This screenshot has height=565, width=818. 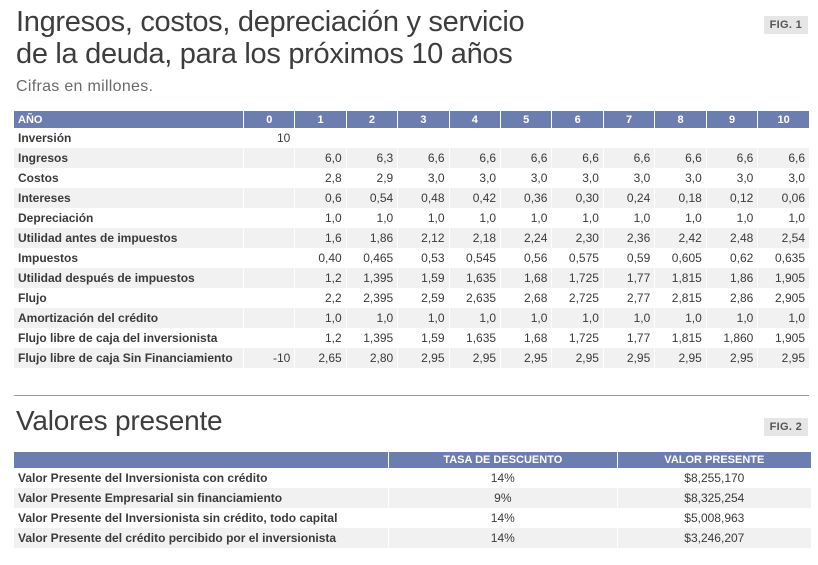 What do you see at coordinates (56, 218) in the screenshot?
I see `row-label: Depreciación` at bounding box center [56, 218].